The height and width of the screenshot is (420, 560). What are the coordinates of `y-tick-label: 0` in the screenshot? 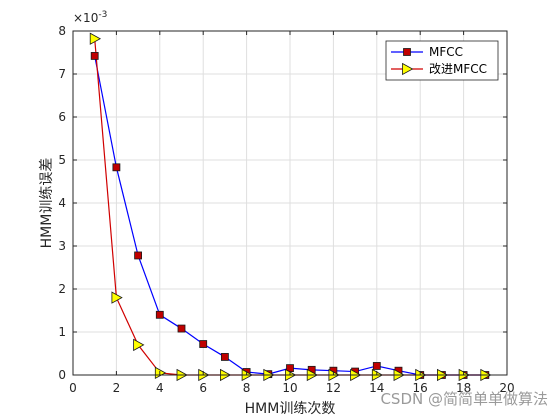 It's located at (62, 375).